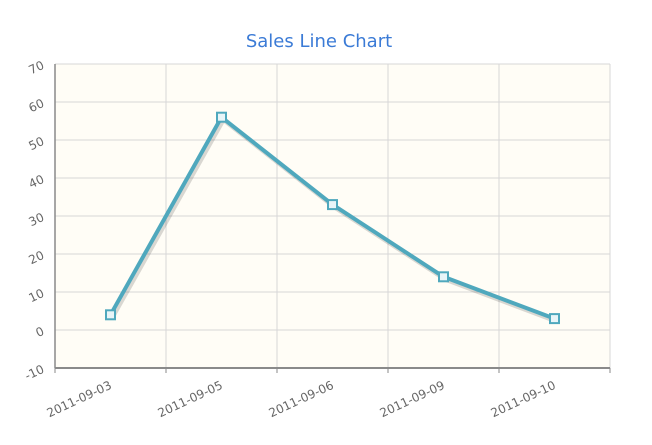 The height and width of the screenshot is (445, 652). Describe the element at coordinates (37, 143) in the screenshot. I see `y-tick-label: 50` at that location.